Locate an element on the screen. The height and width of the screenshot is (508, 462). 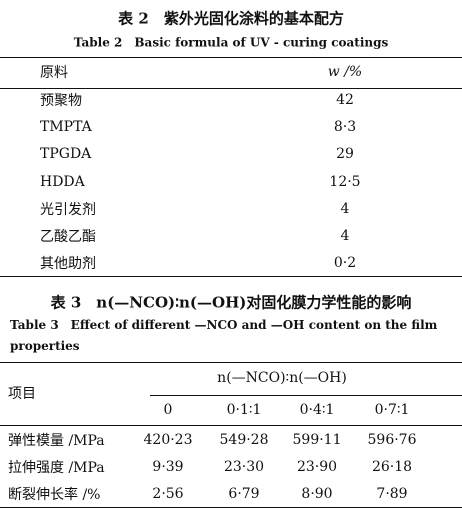
column-header: 0·4∶1 is located at coordinates (317, 410).